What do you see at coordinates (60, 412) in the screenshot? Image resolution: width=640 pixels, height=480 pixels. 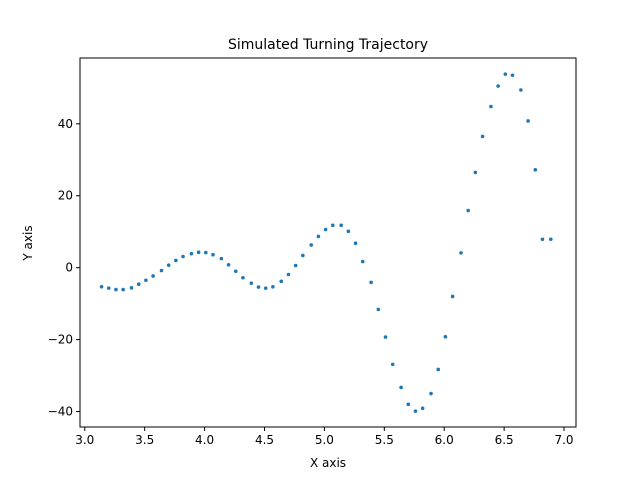 I see `y-tick-label: −40` at bounding box center [60, 412].